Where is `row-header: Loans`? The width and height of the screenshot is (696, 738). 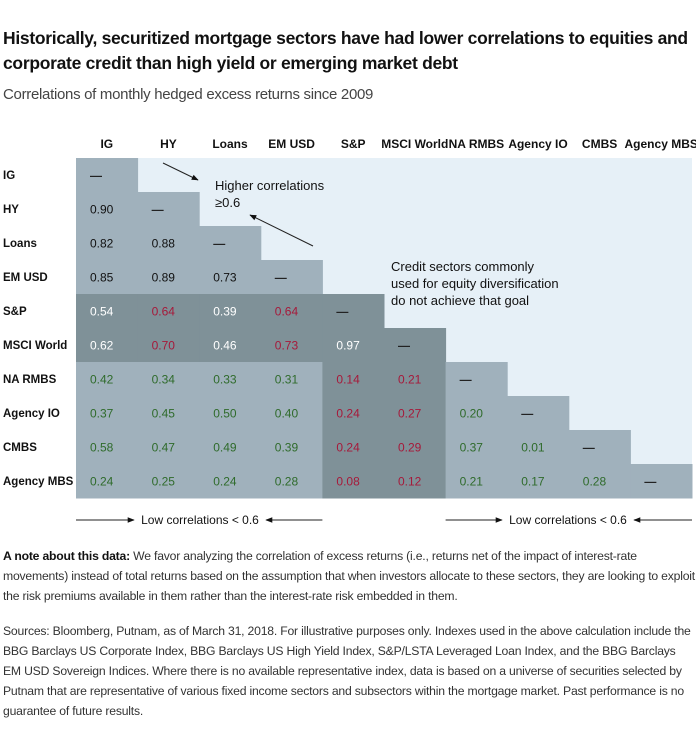
row-header: Loans is located at coordinates (20, 244).